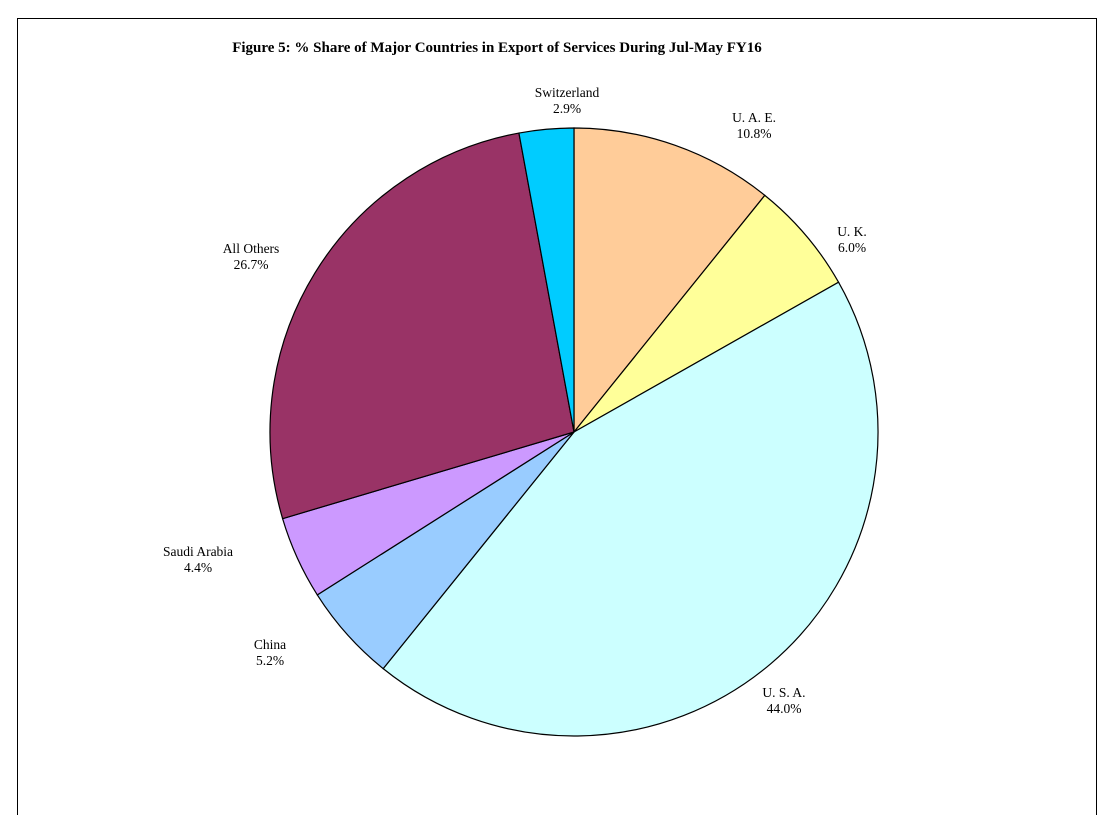 The height and width of the screenshot is (816, 1099). I want to click on slice-label-value: 44.0%, so click(784, 708).